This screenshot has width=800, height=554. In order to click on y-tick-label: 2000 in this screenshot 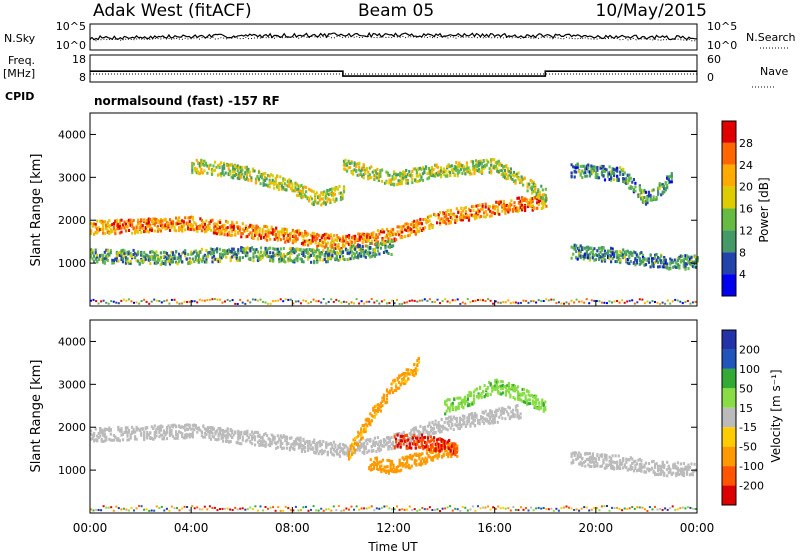, I will do `click(72, 220)`.